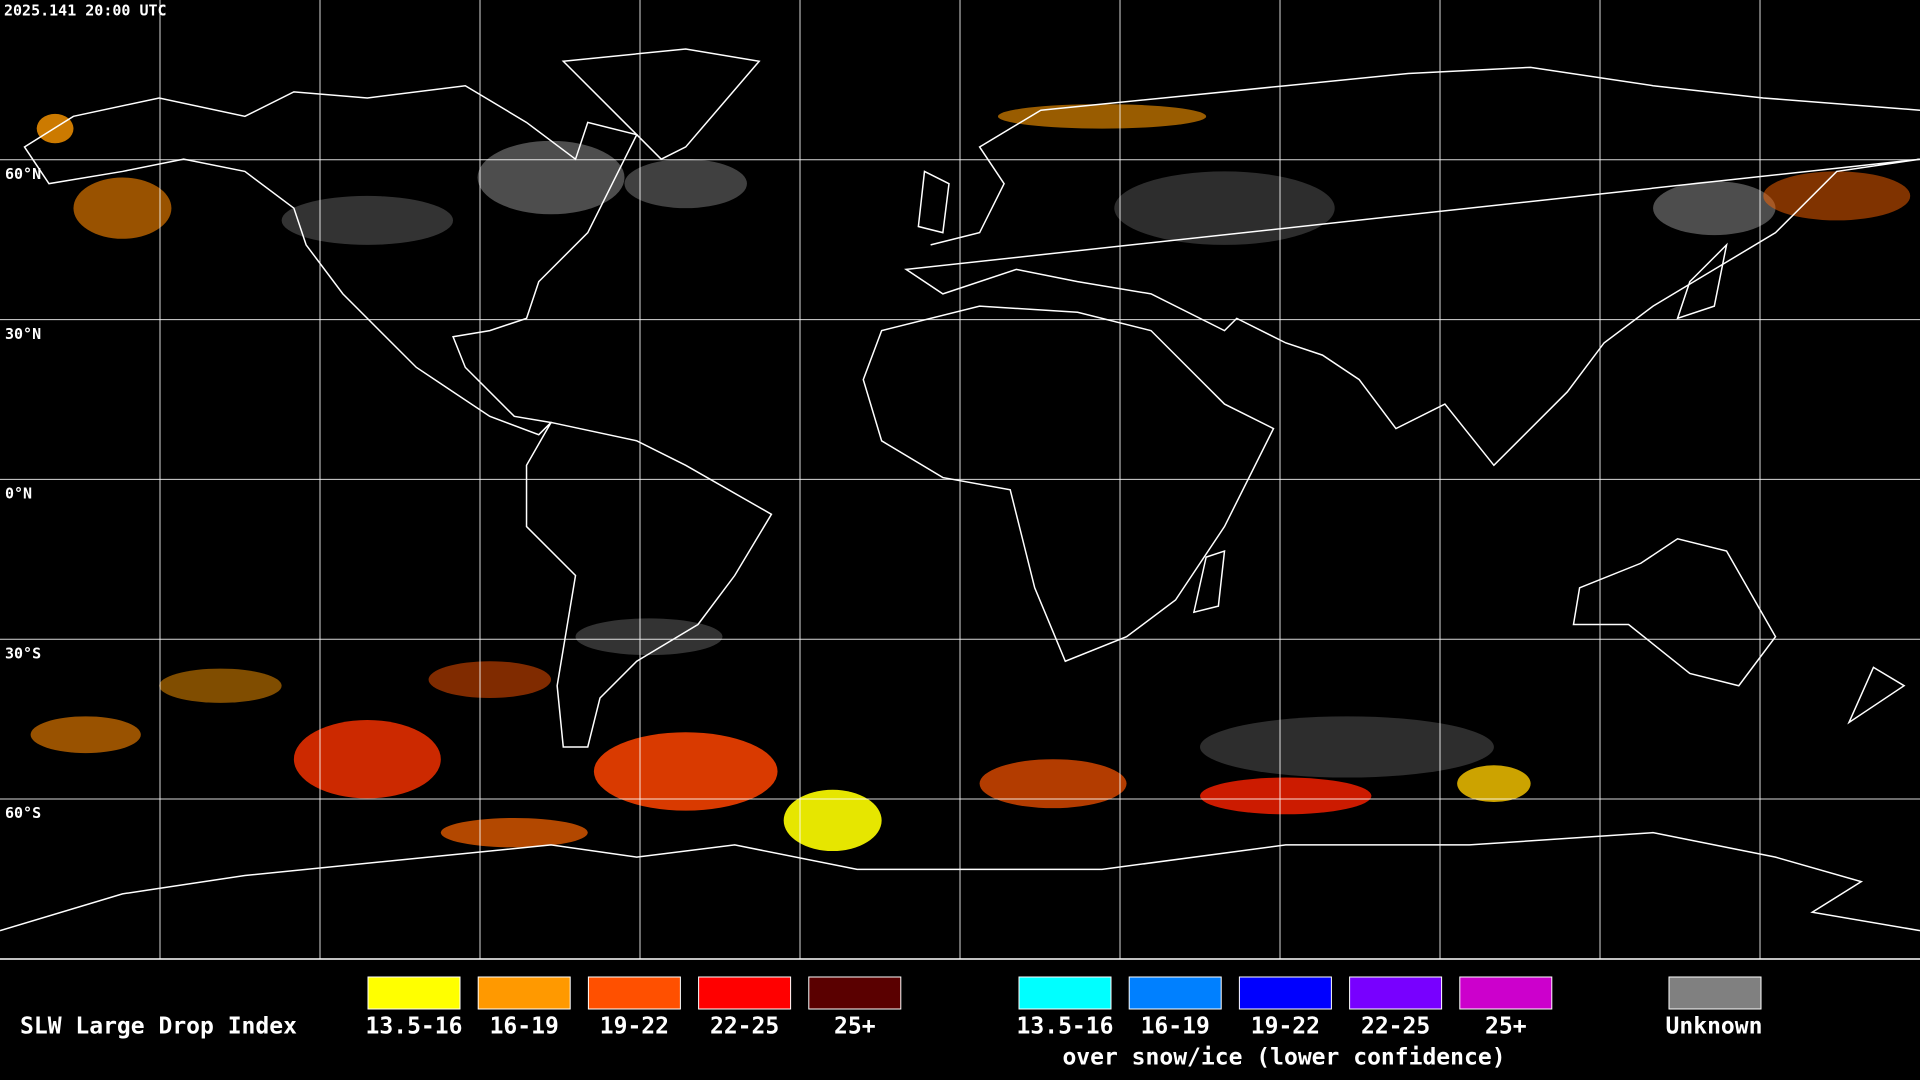 The image size is (1920, 1080). What do you see at coordinates (85, 11) in the screenshot?
I see `timestamp: 2025.141 20:00 UTC` at bounding box center [85, 11].